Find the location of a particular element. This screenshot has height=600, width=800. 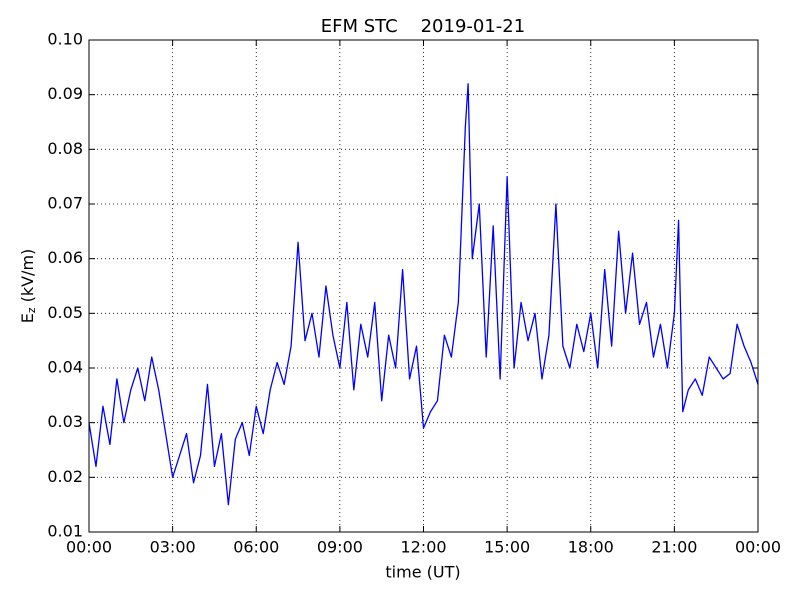

x-tick-label: 18:00 is located at coordinates (591, 547).